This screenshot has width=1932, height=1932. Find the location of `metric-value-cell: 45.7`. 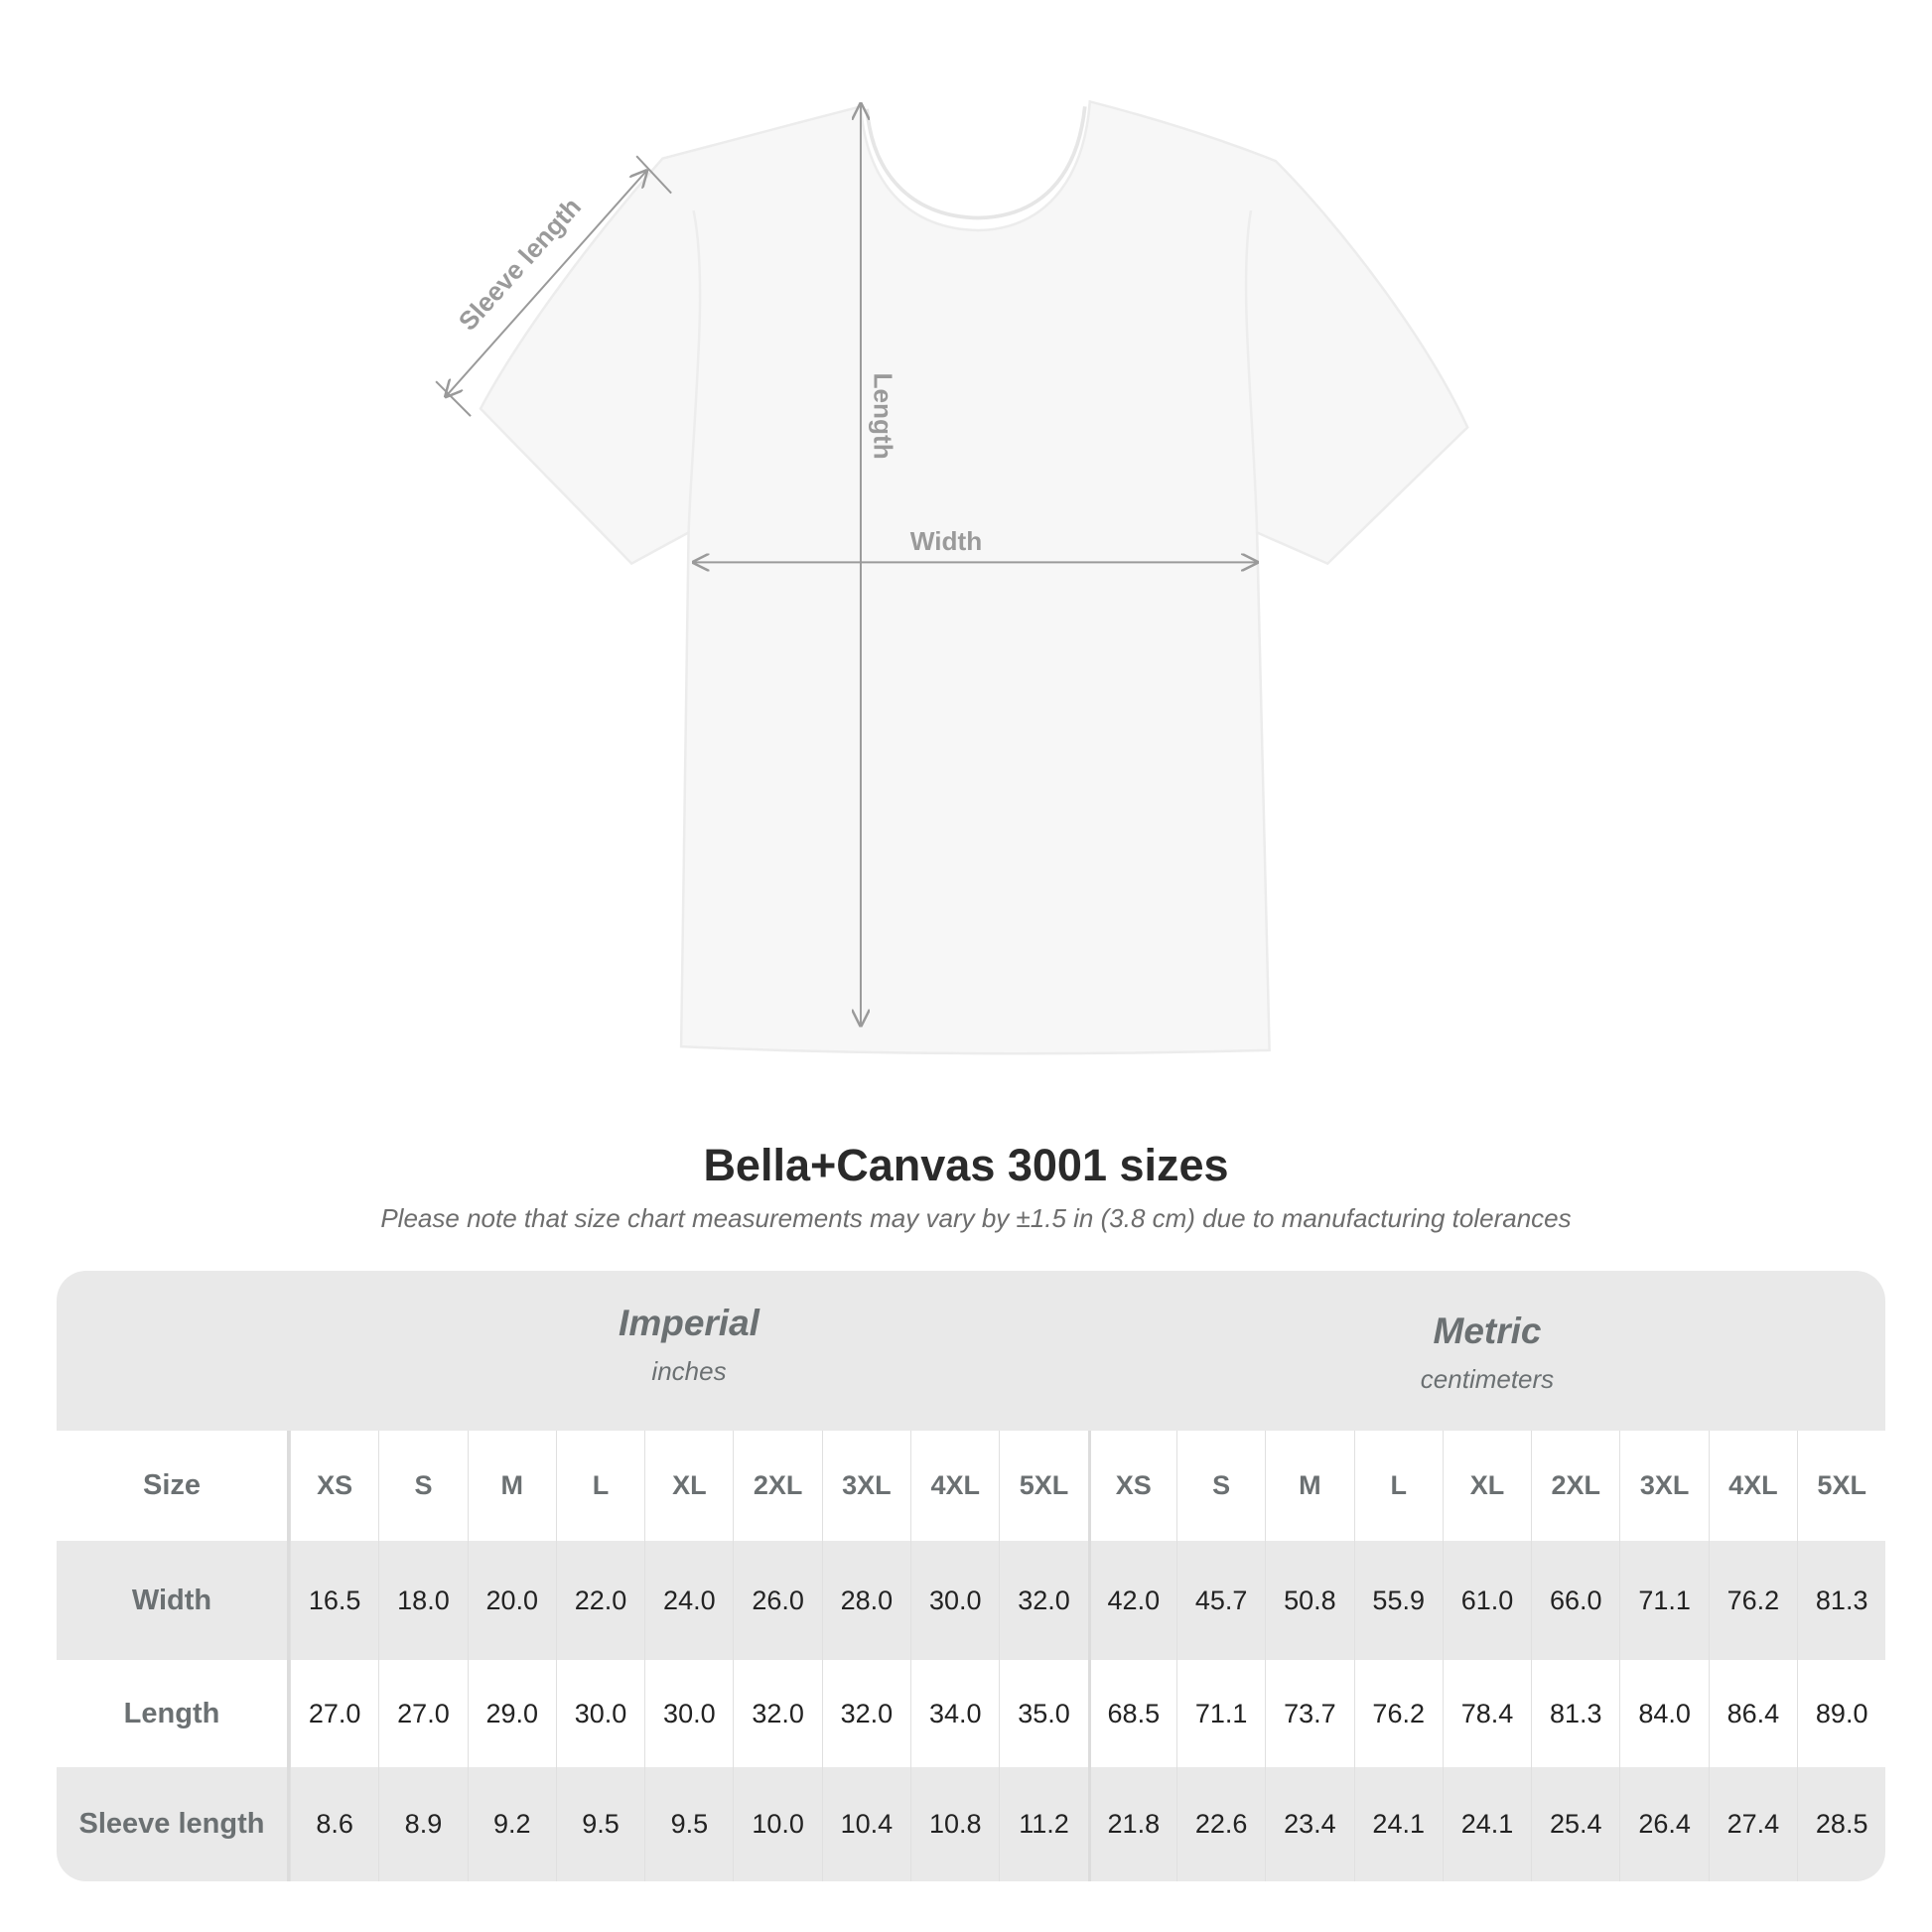

metric-value-cell: 45.7 is located at coordinates (1220, 1600).